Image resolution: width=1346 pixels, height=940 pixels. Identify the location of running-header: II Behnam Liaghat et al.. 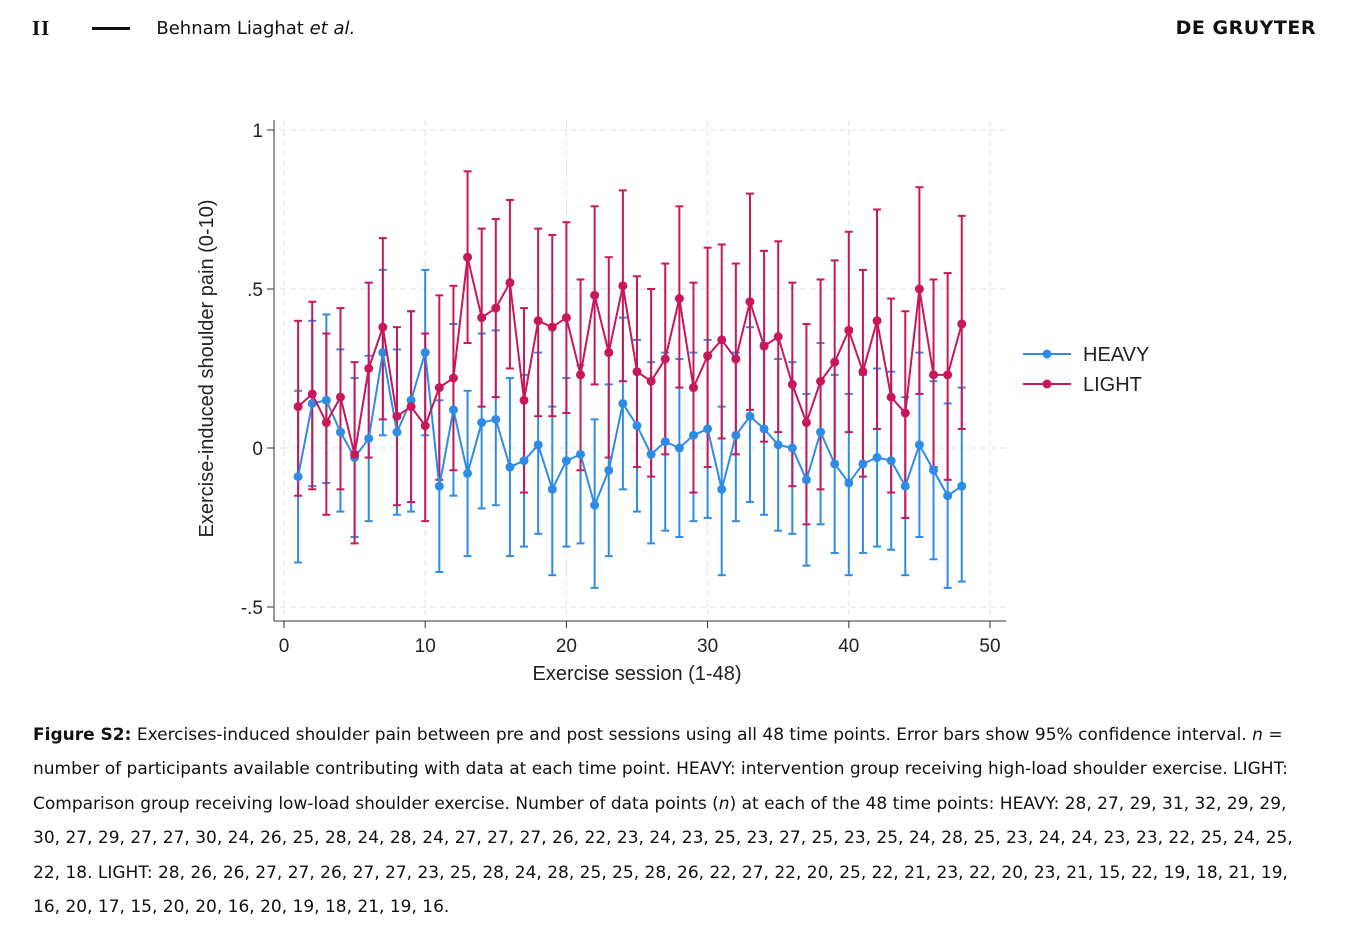
(193, 28).